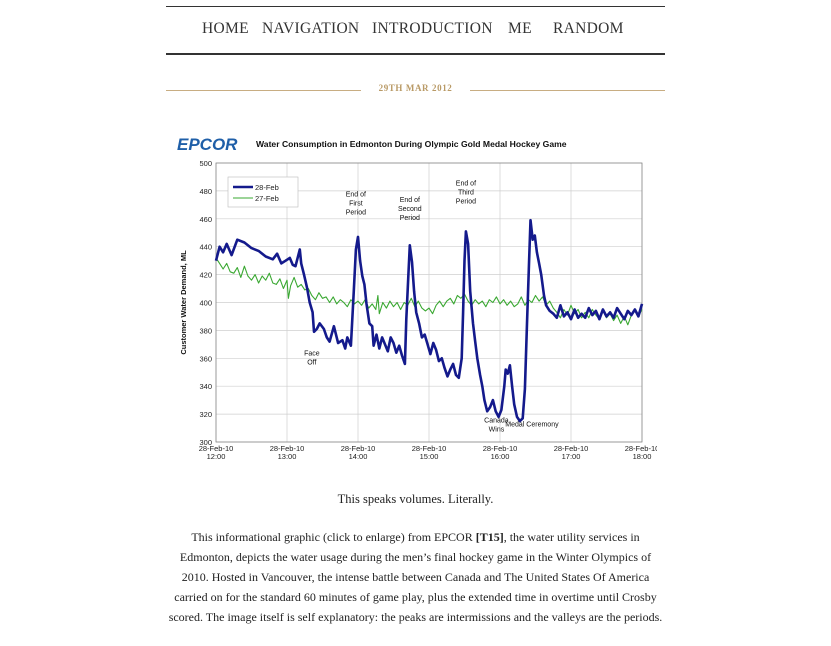  Describe the element at coordinates (410, 209) in the screenshot. I see `chart-annotation: End of Second Period` at that location.